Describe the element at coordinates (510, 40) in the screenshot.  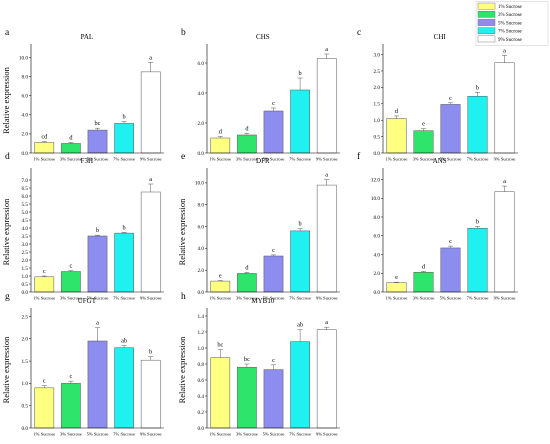
I see `legend-label: 9% Sucrose` at that location.